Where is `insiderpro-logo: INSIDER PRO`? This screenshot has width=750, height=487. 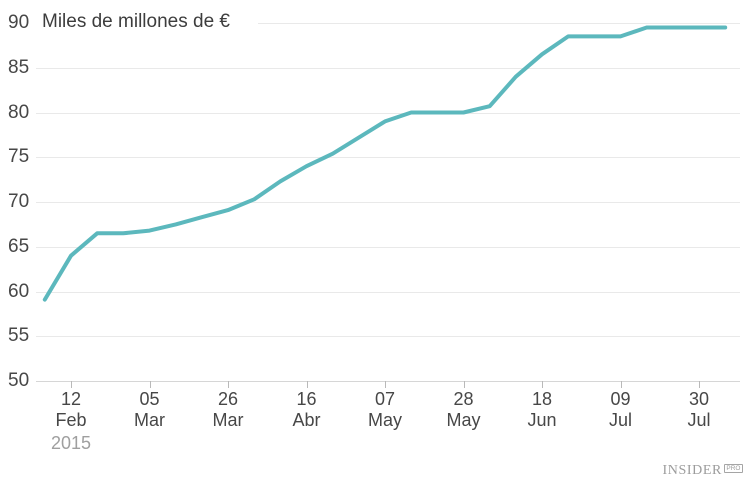
insiderpro-logo: INSIDER PRO is located at coordinates (702, 471).